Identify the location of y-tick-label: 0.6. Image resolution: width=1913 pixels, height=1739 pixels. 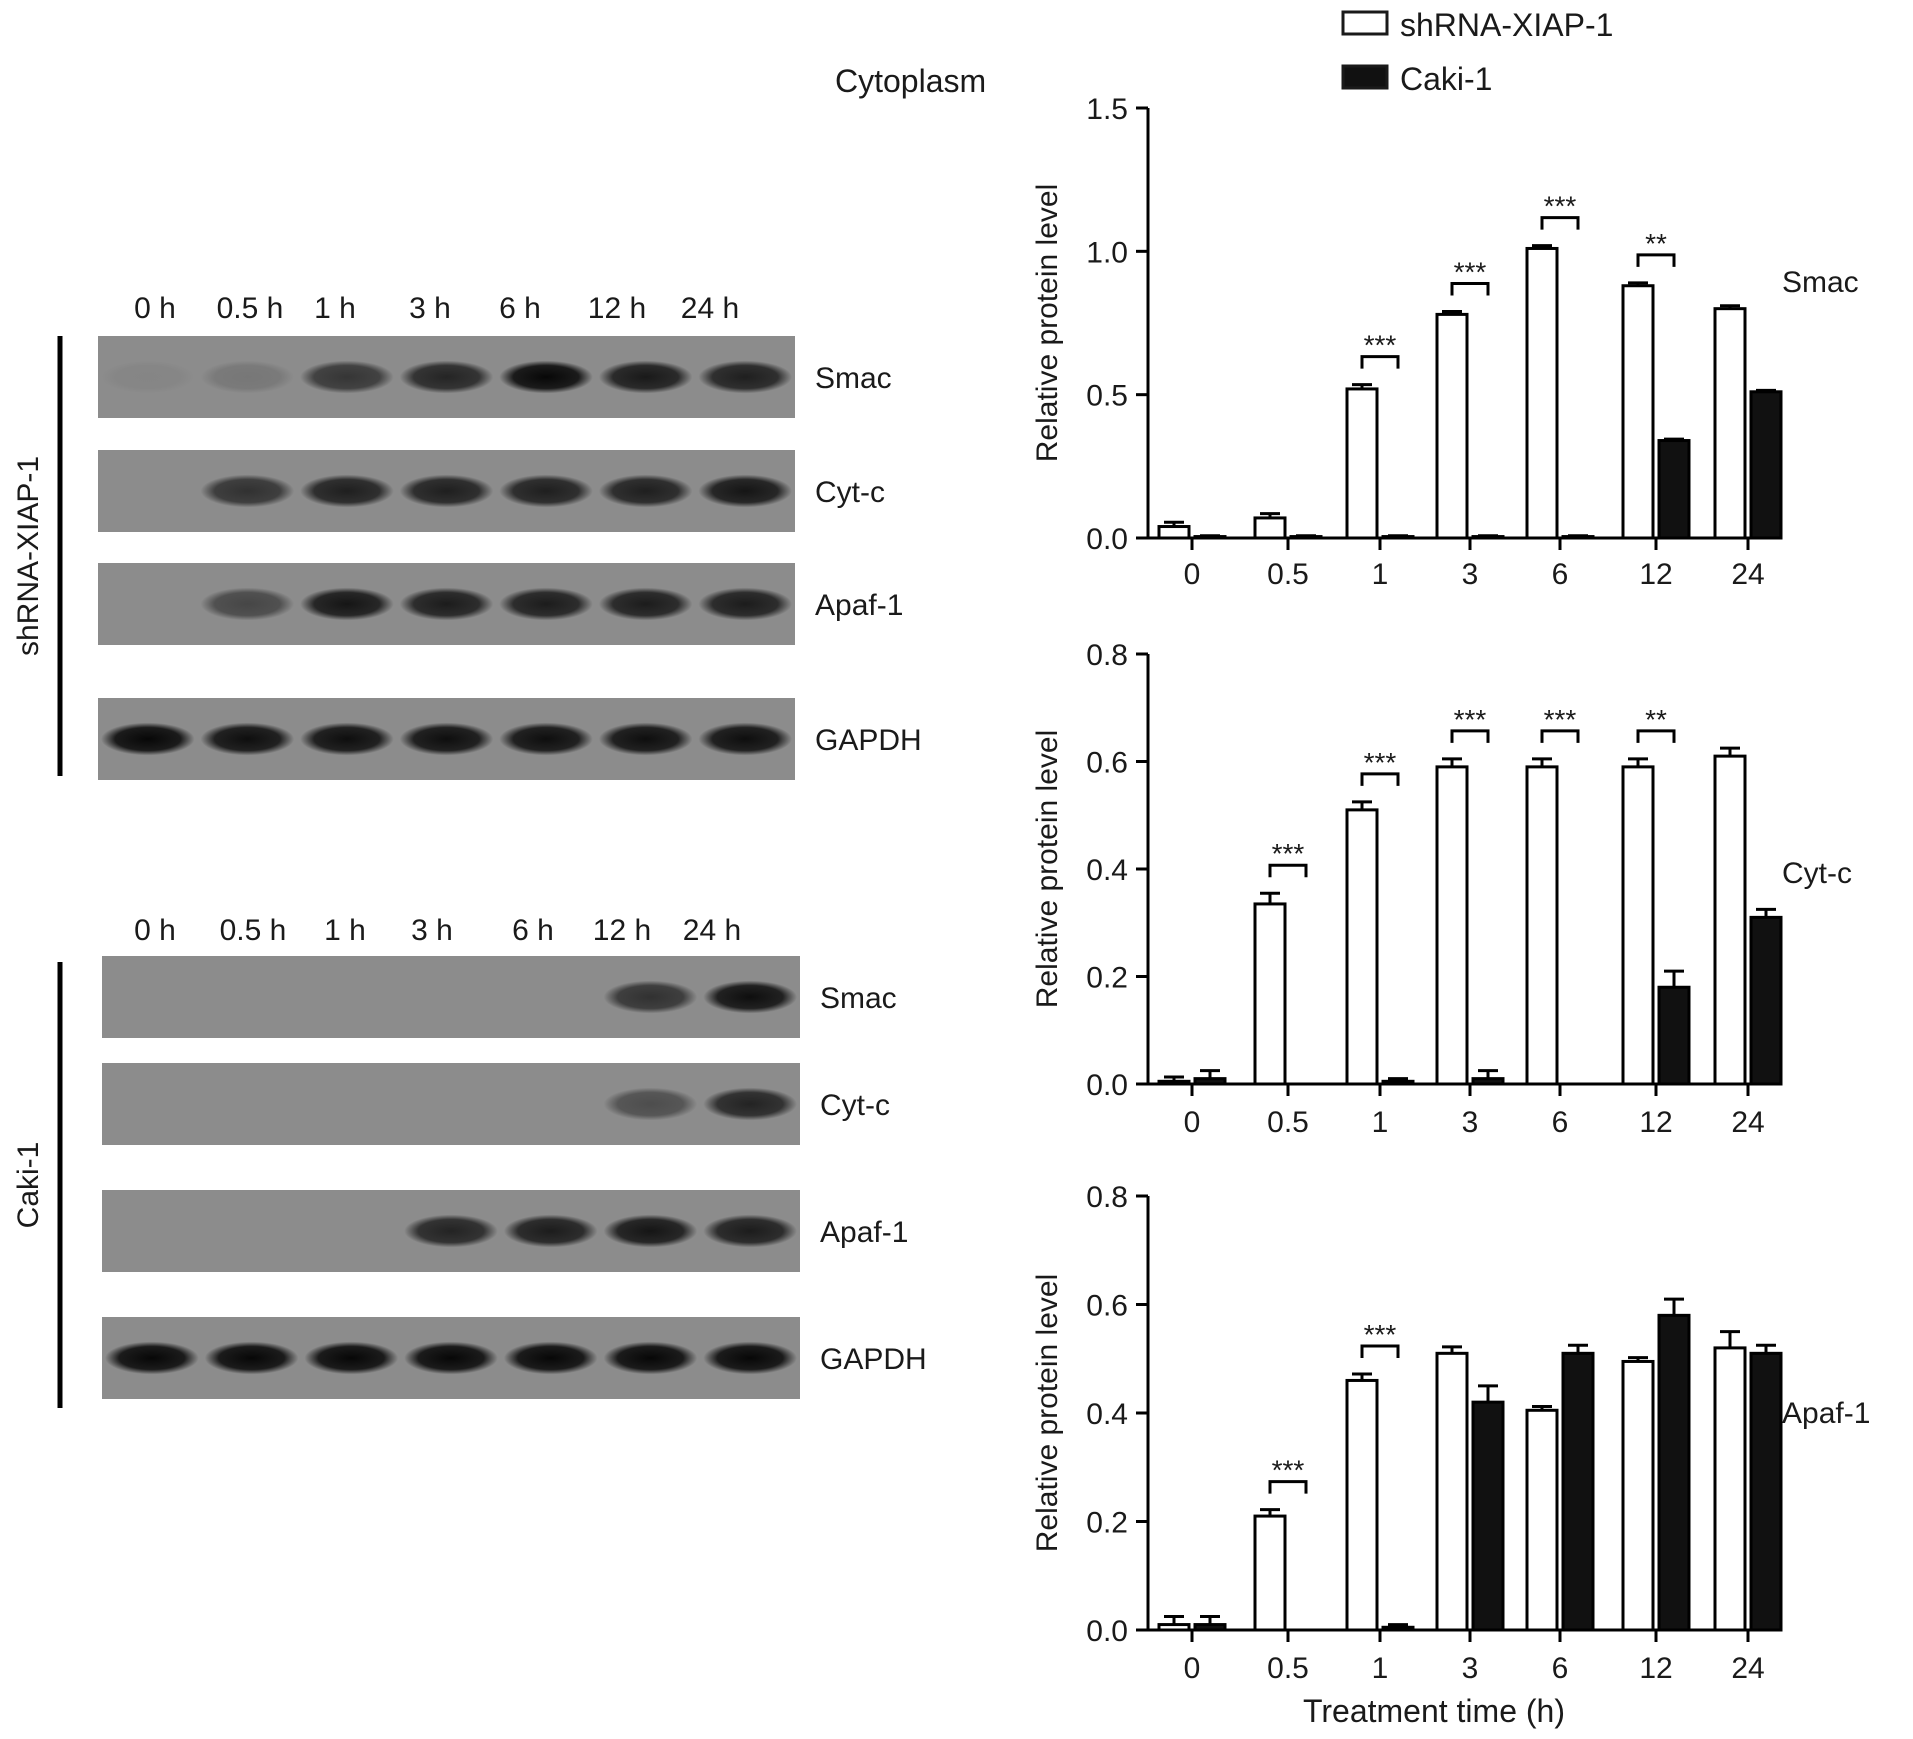
(1107, 1306).